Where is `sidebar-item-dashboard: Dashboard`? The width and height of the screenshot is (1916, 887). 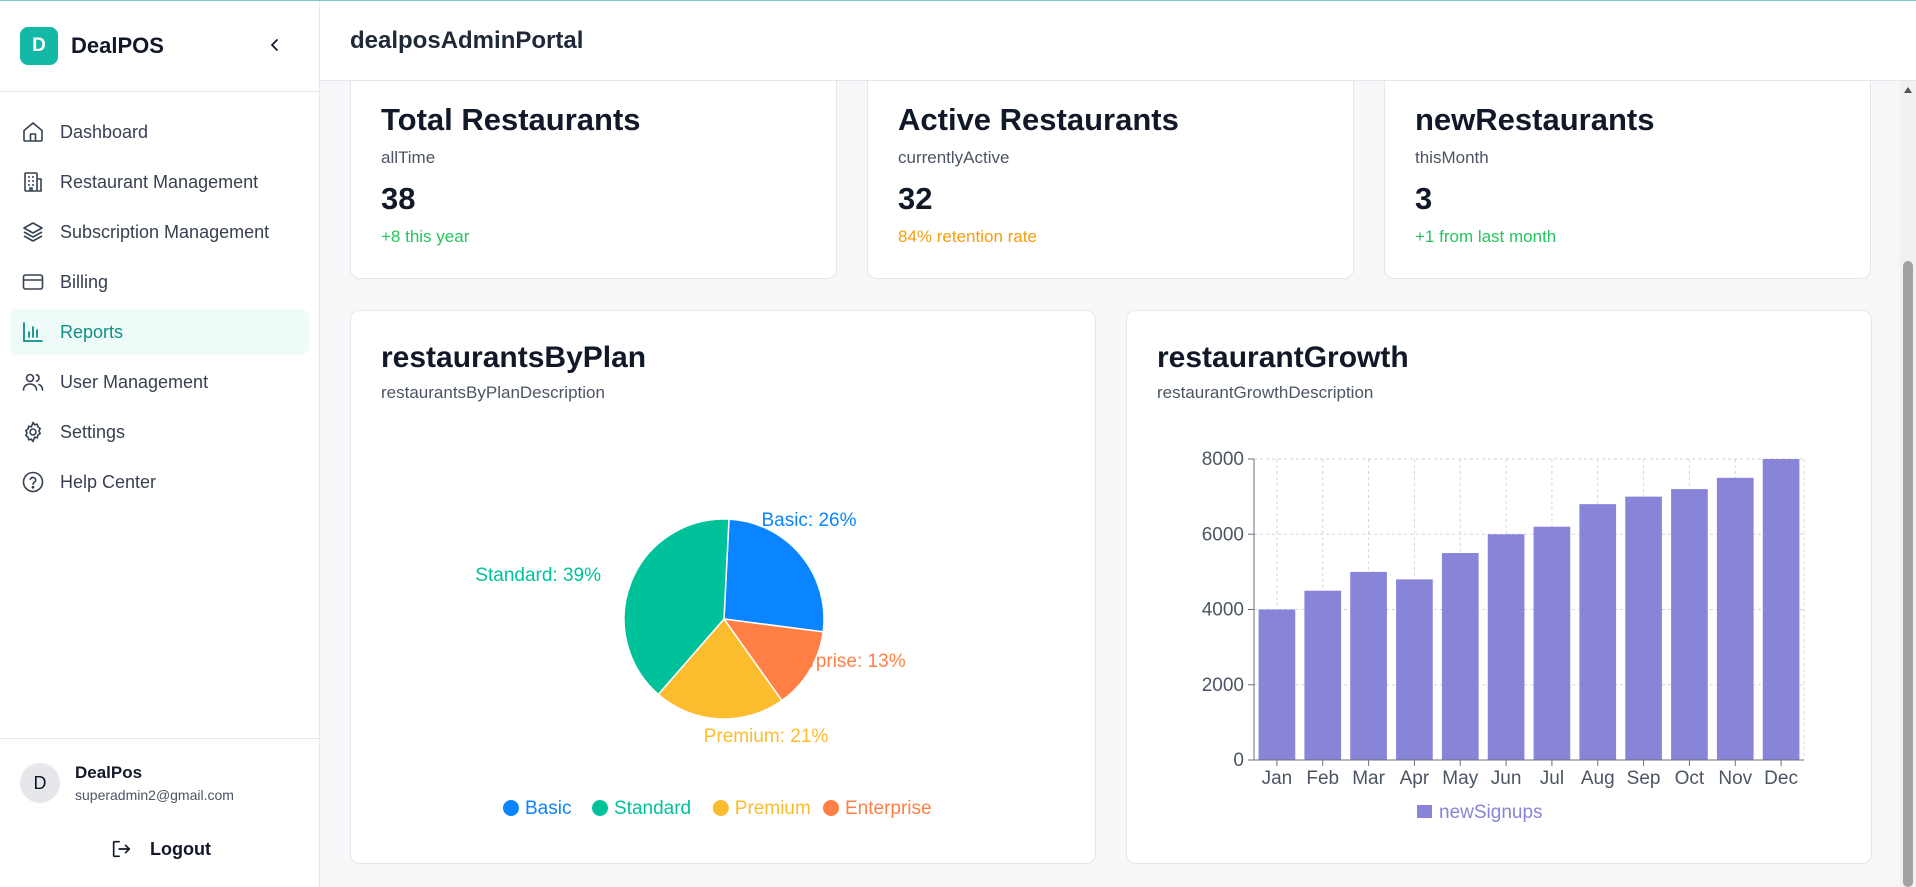
sidebar-item-dashboard: Dashboard is located at coordinates (159, 132).